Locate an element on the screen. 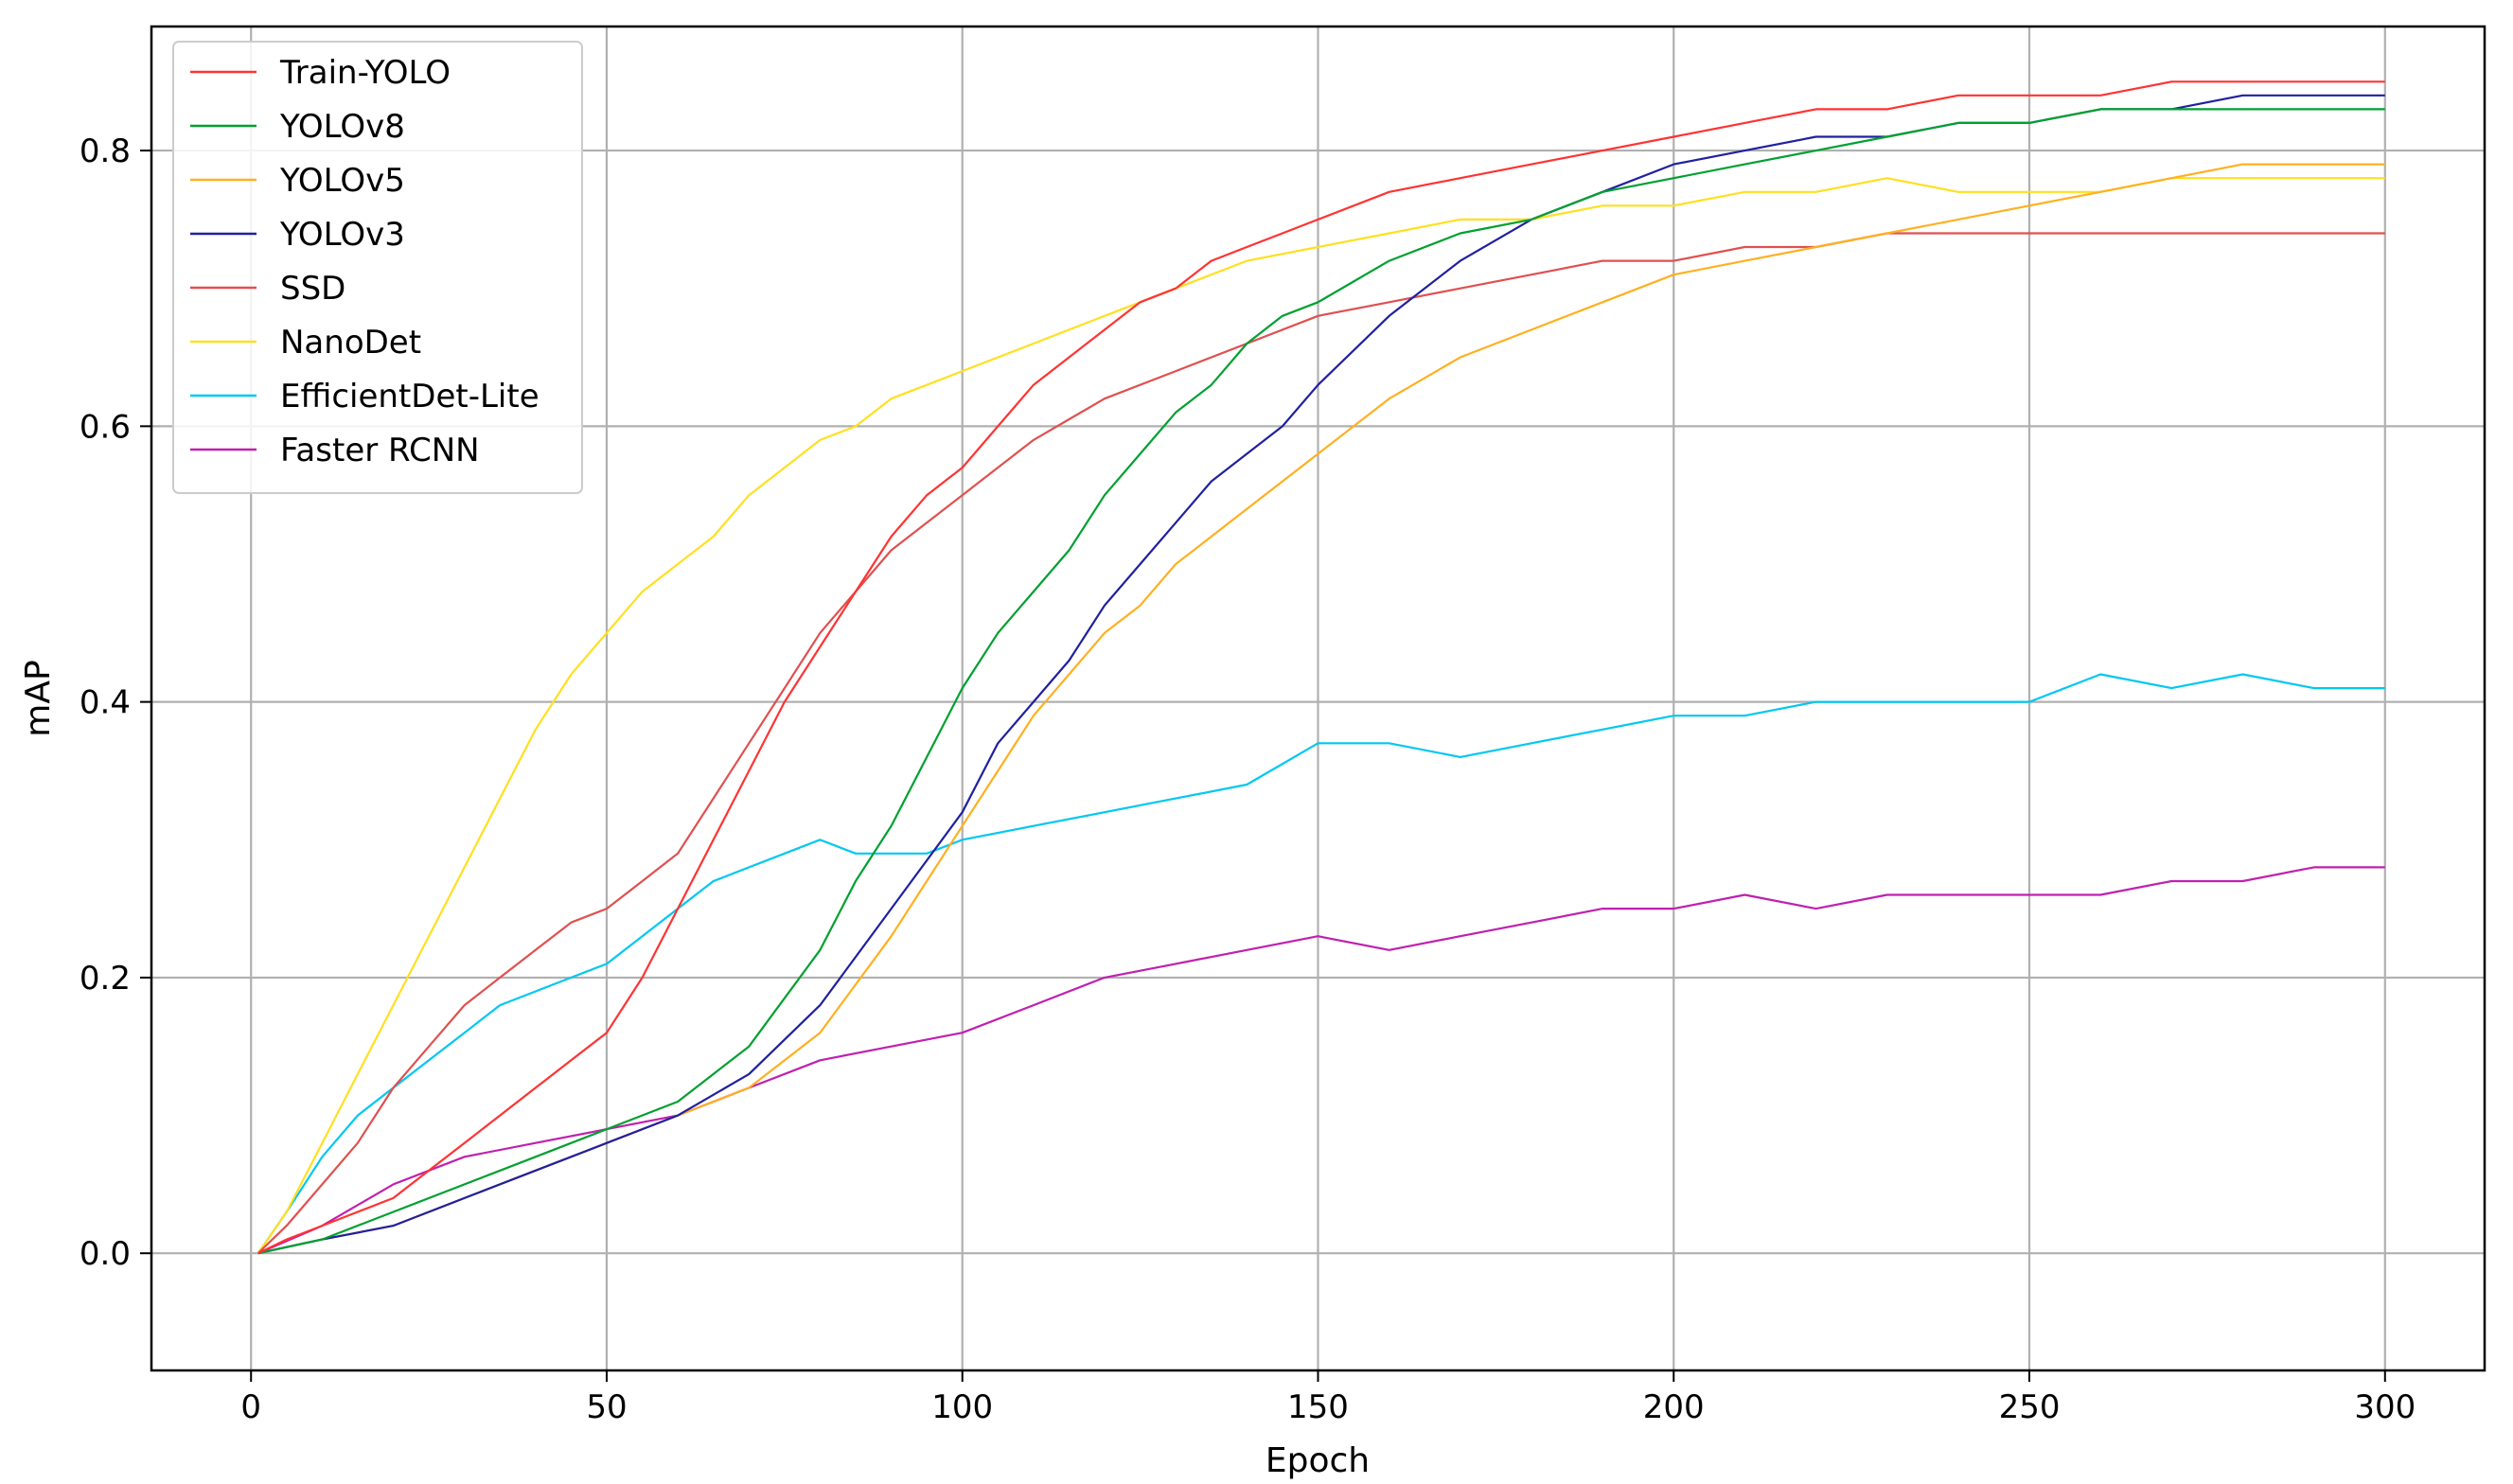  legend-label: YOLOv3 is located at coordinates (342, 235).